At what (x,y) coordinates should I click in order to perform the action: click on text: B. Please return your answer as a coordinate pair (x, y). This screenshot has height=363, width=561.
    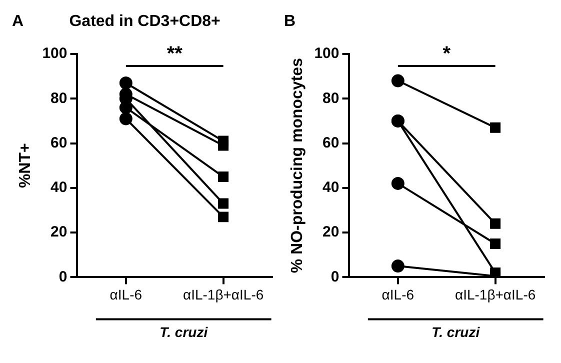
    Looking at the image, I should click on (290, 21).